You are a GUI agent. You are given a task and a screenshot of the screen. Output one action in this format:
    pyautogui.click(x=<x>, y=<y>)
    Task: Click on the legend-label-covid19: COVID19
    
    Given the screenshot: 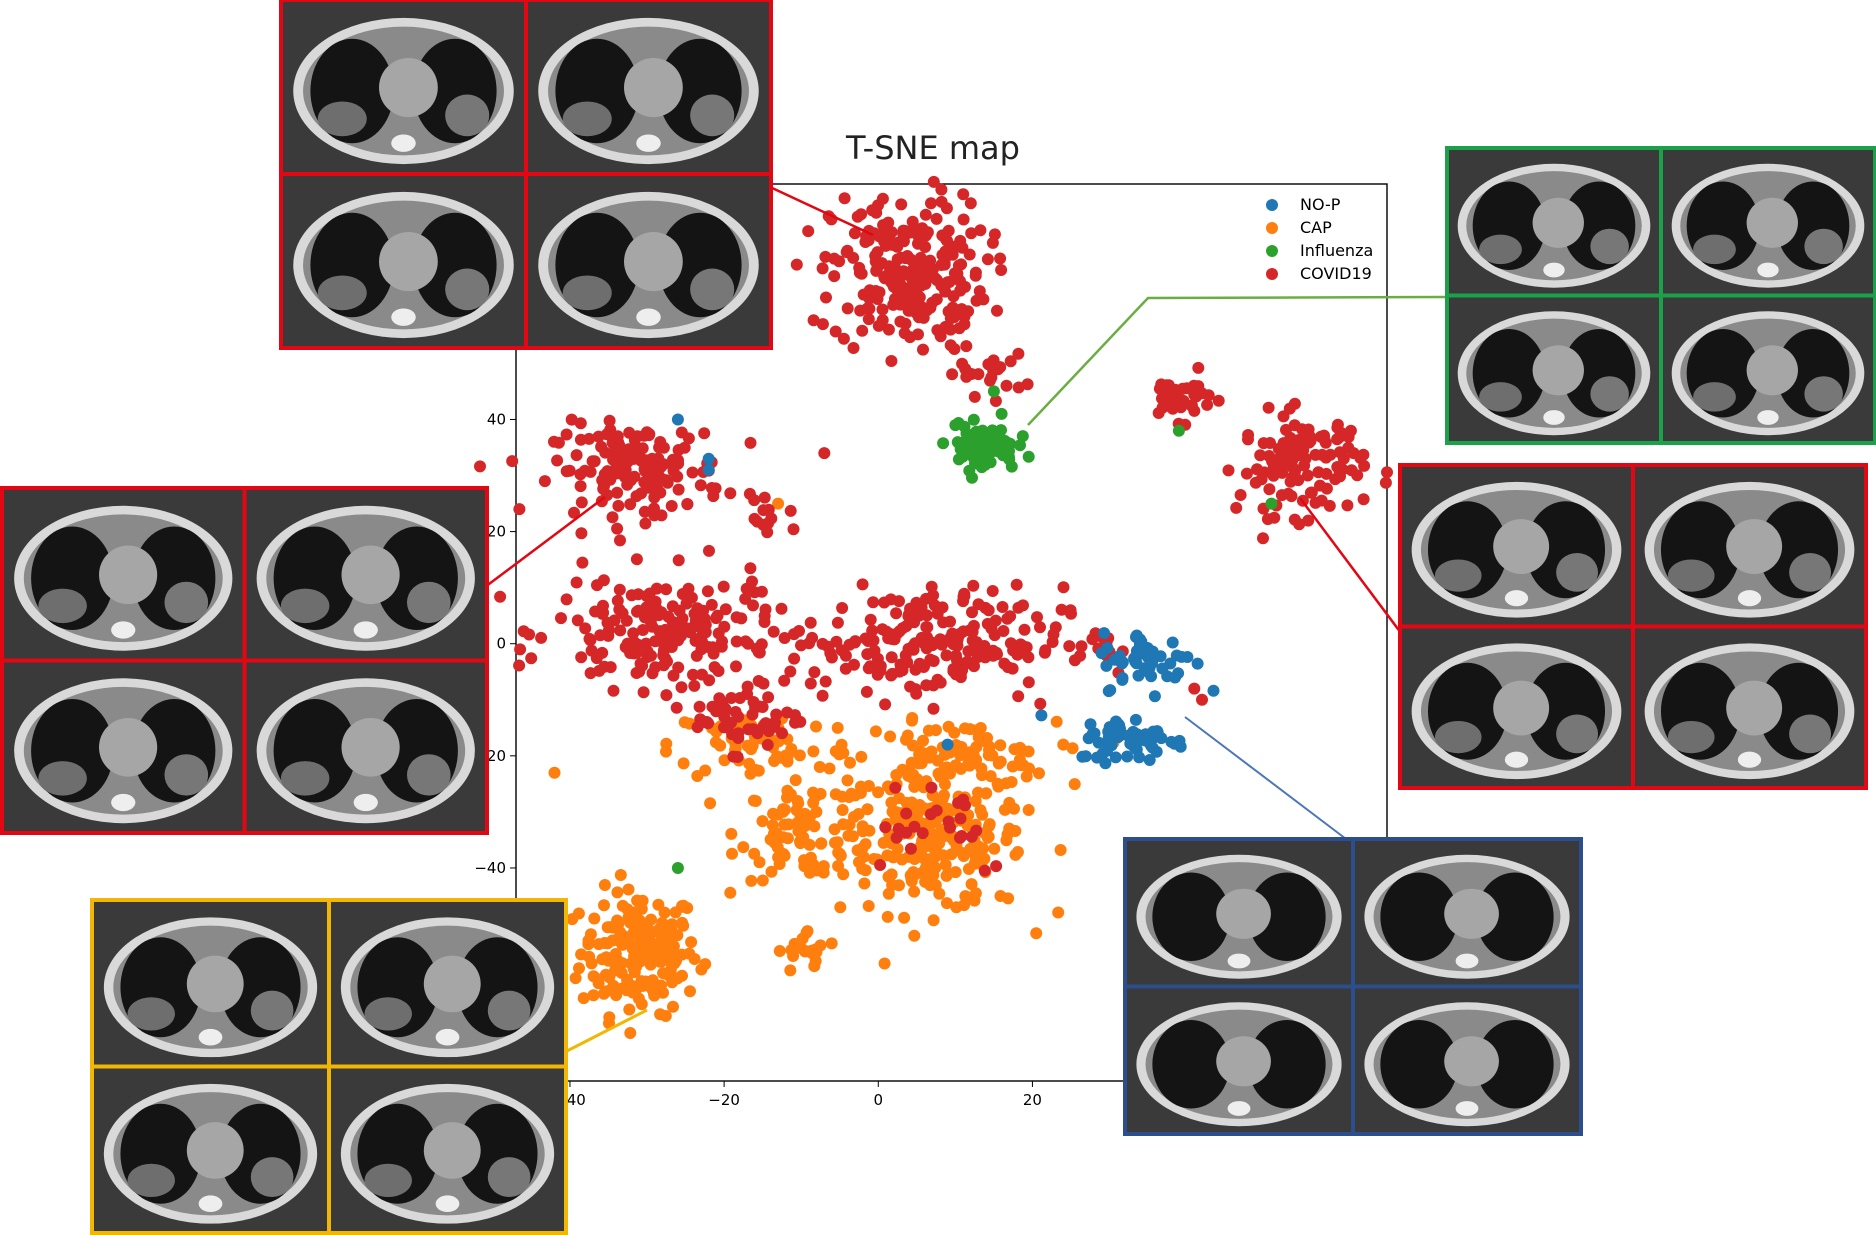 What is the action you would take?
    pyautogui.click(x=1336, y=273)
    